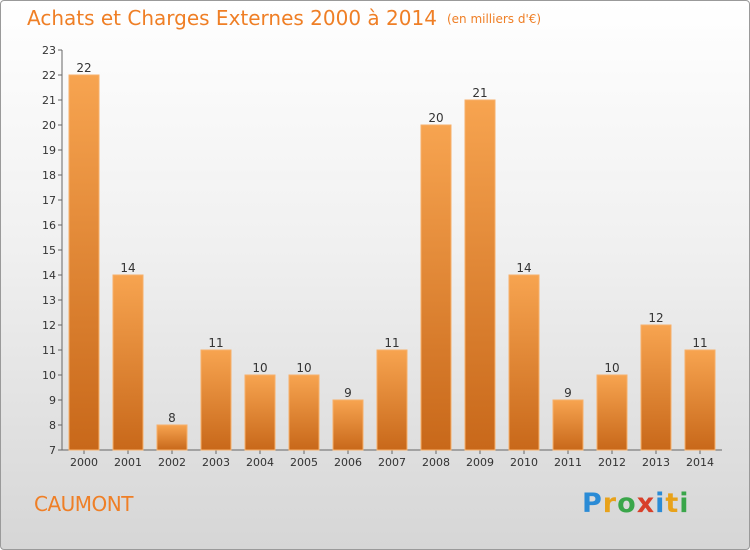 The image size is (750, 550). What do you see at coordinates (83, 68) in the screenshot?
I see `bar-value-label: 22` at bounding box center [83, 68].